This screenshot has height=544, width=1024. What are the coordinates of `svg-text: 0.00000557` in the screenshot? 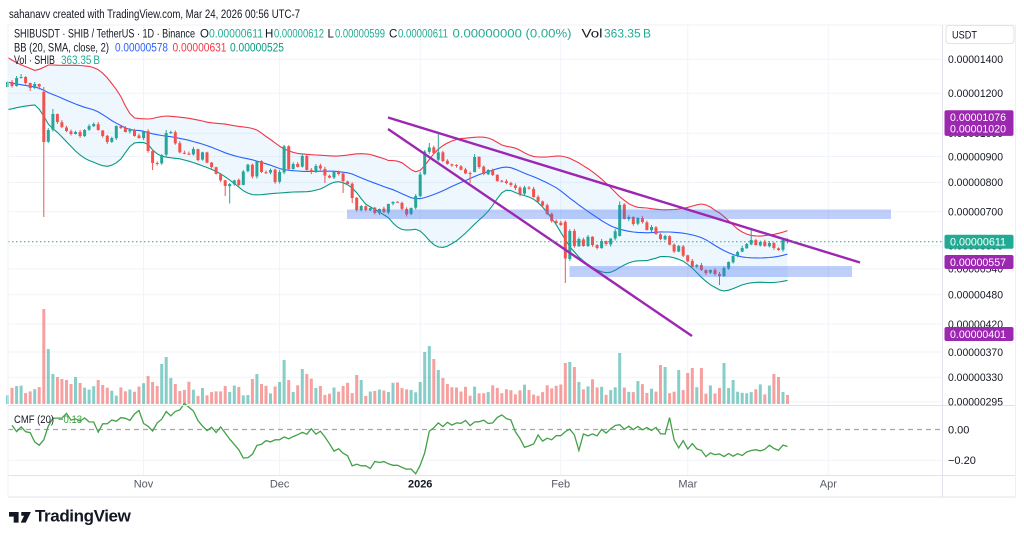 It's located at (978, 263).